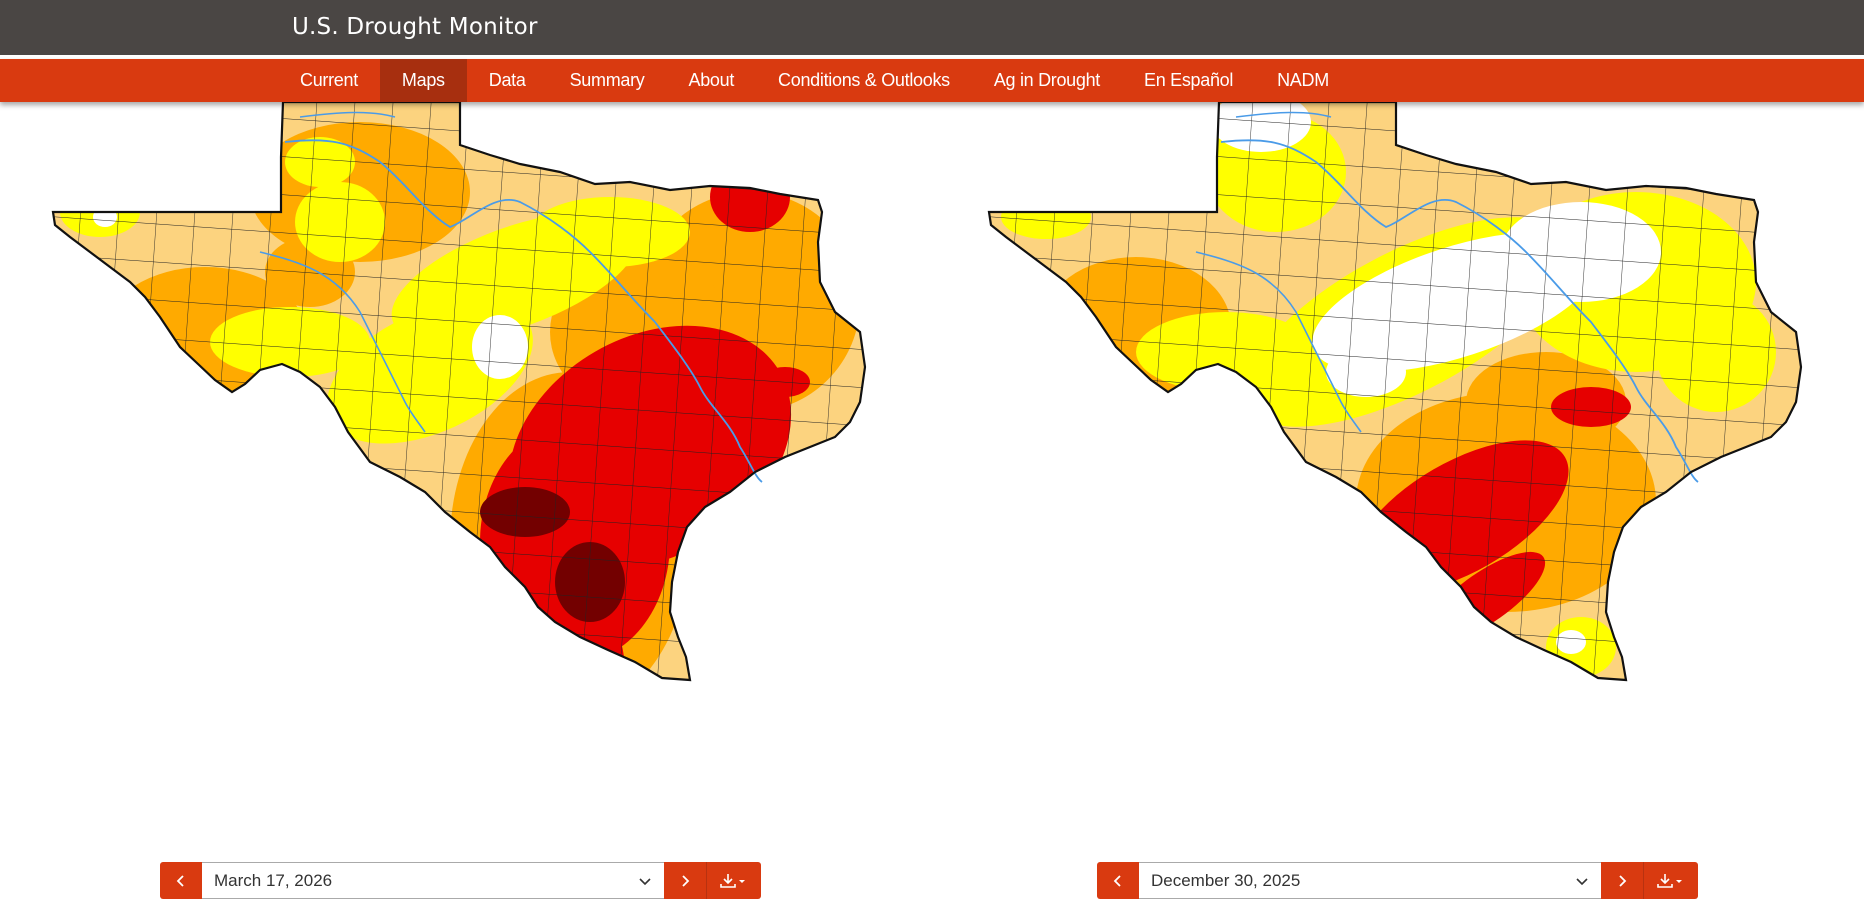 The width and height of the screenshot is (1864, 904). I want to click on nav-item-nadm: NADM, so click(1303, 80).